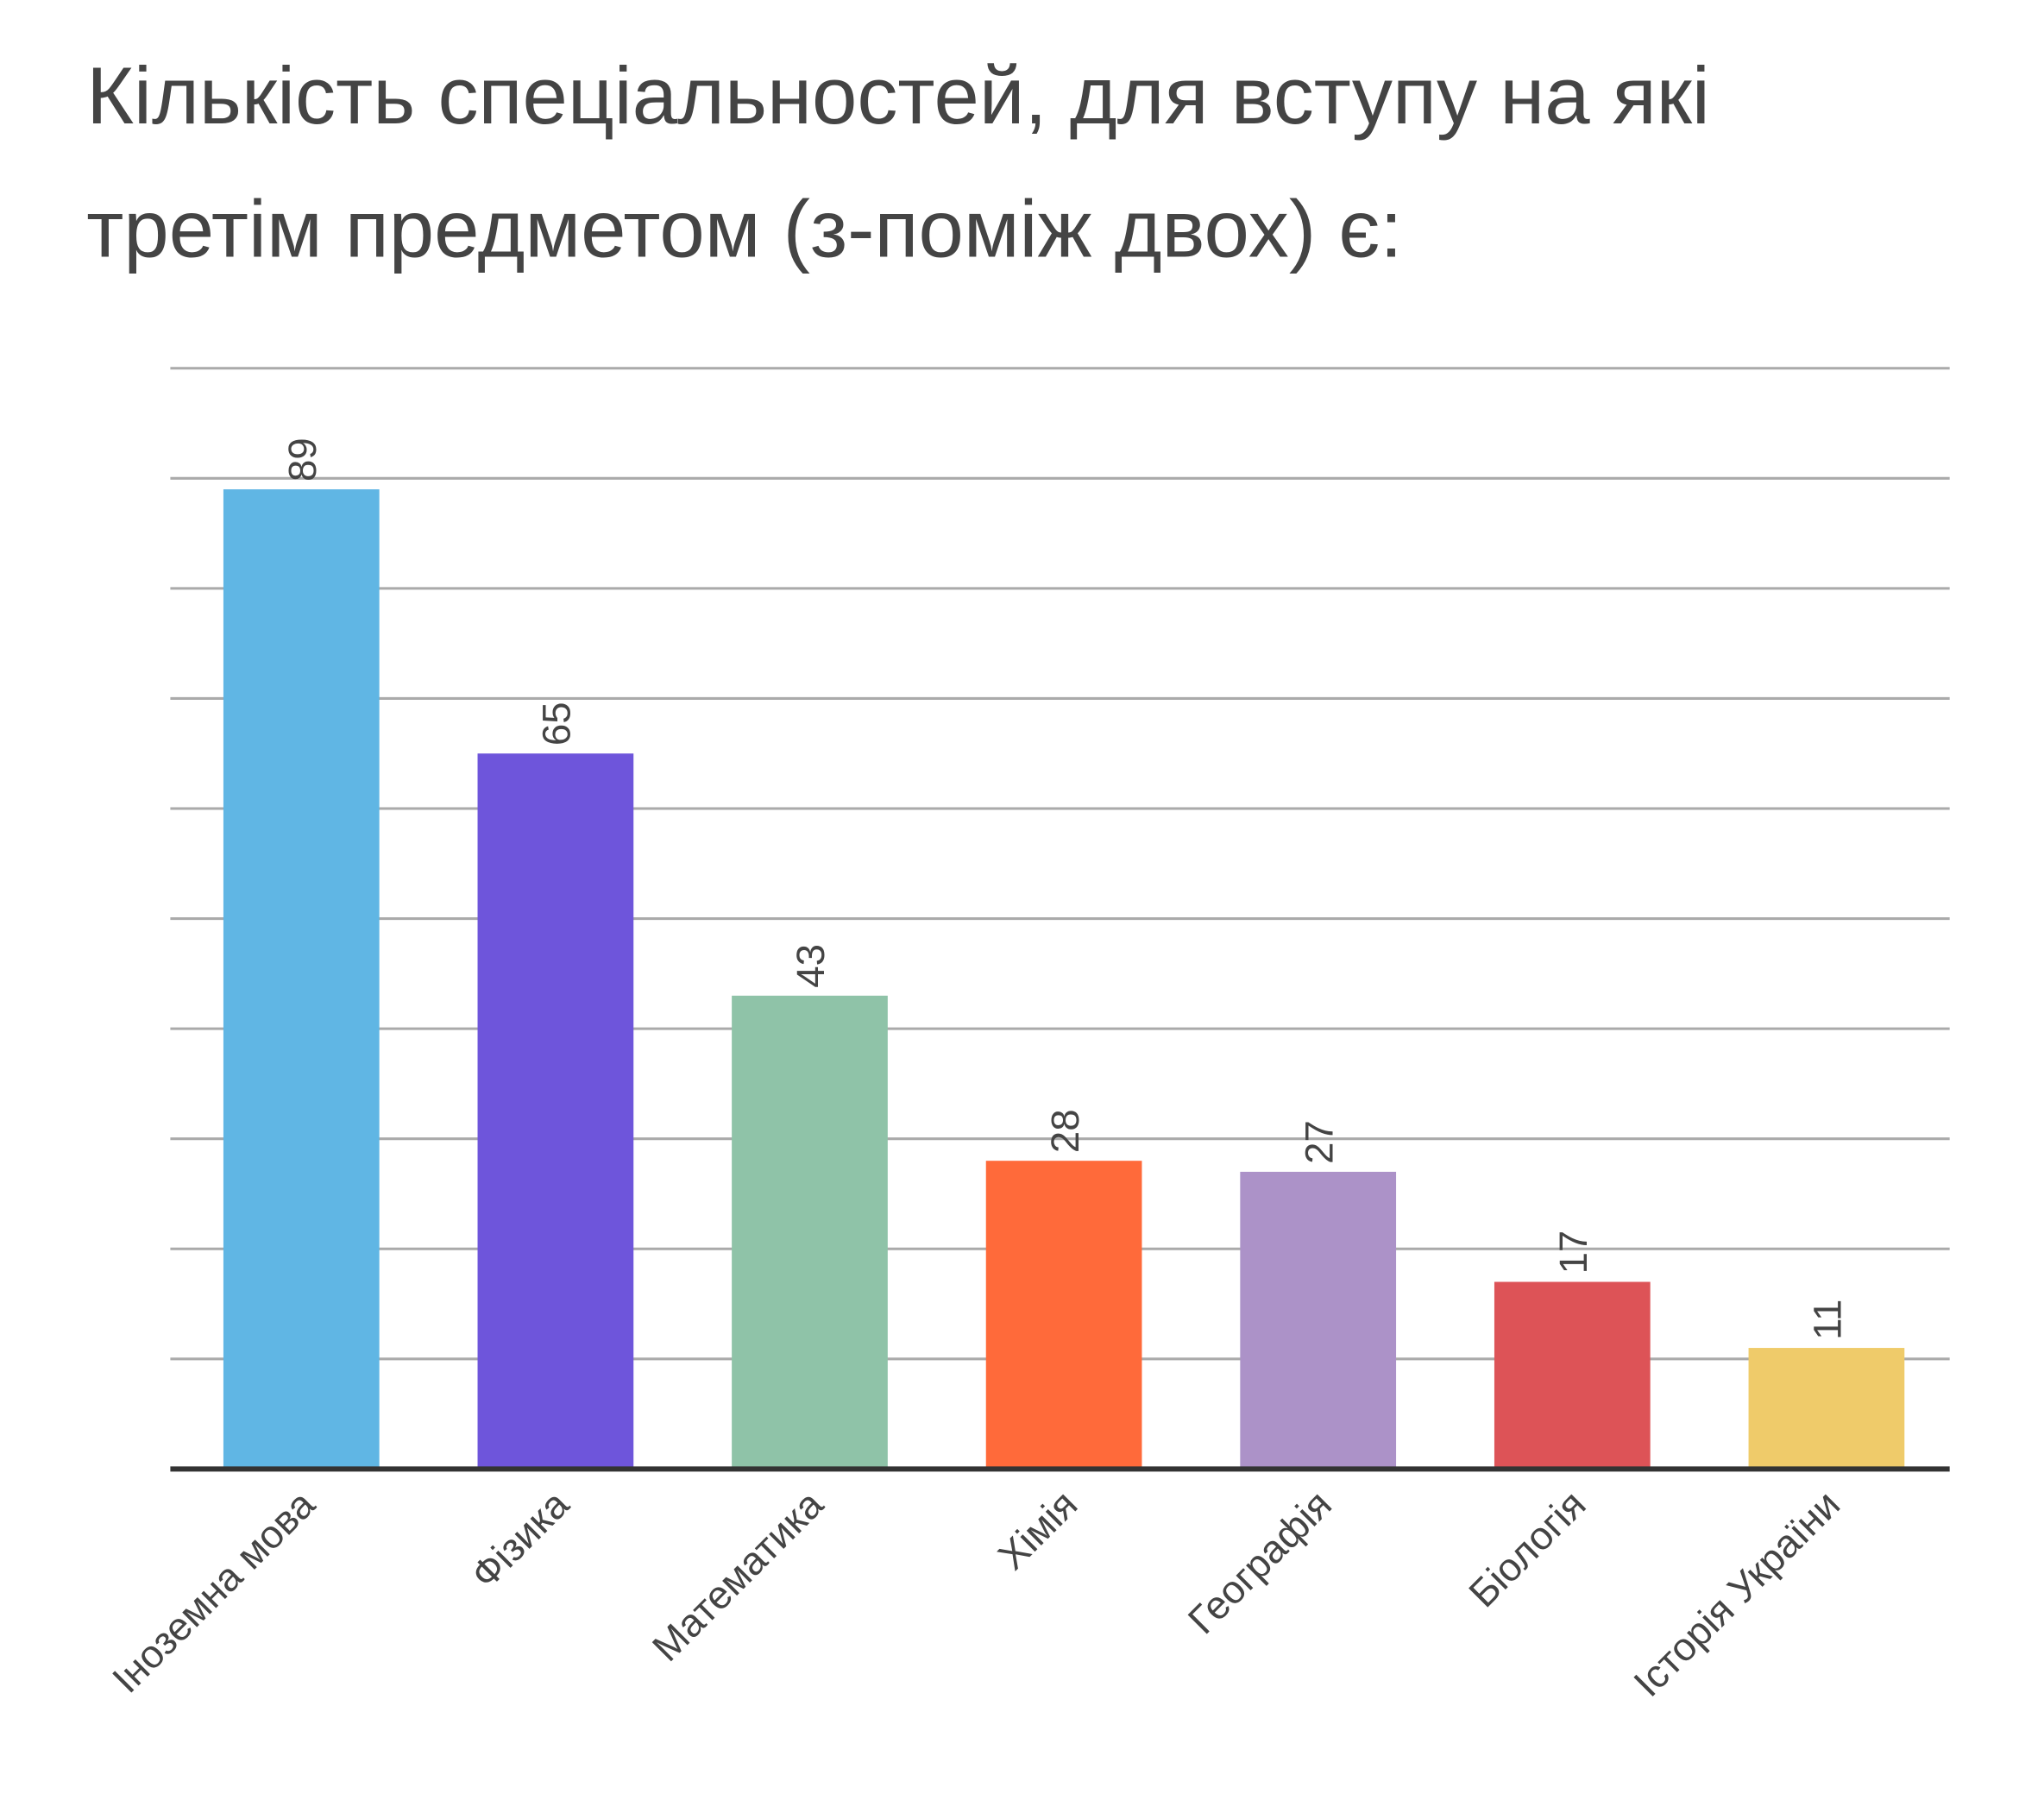 The image size is (2044, 1794). Describe the element at coordinates (744, 229) in the screenshot. I see `chart-title-line-2: третім предметом (з-поміж двох) є:` at that location.